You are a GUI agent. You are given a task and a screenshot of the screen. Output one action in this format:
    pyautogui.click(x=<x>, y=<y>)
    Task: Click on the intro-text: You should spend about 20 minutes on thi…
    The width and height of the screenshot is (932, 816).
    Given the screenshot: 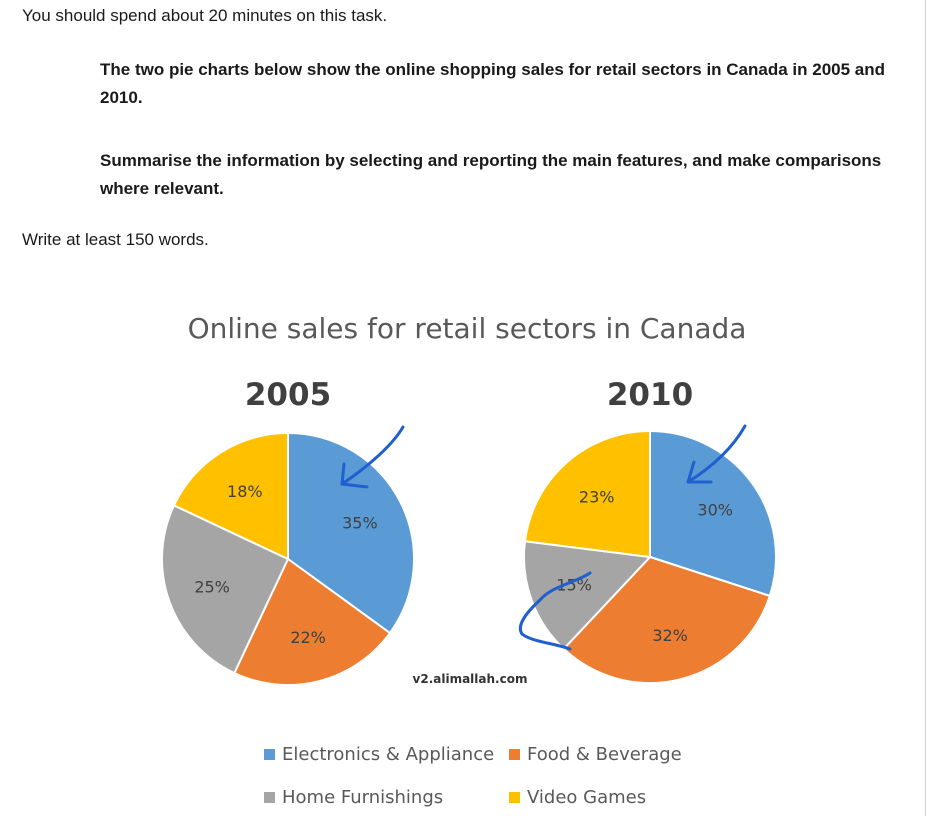 What is the action you would take?
    pyautogui.click(x=205, y=15)
    